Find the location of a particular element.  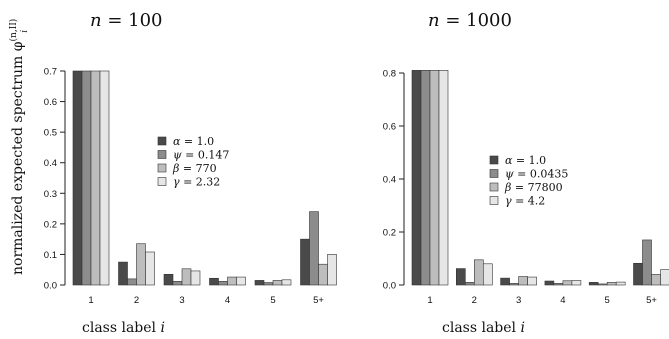

legend-label: γ = 4.2 is located at coordinates (525, 201).